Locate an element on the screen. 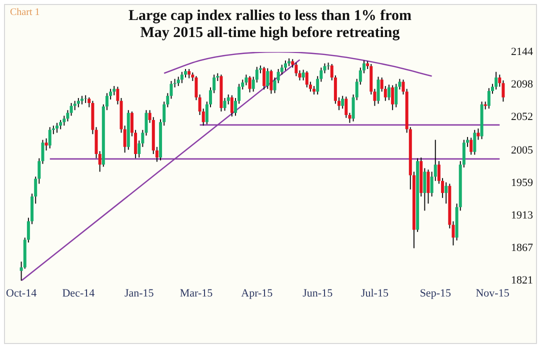 This screenshot has width=543, height=350. x-tick-label: Jan-15 is located at coordinates (139, 293).